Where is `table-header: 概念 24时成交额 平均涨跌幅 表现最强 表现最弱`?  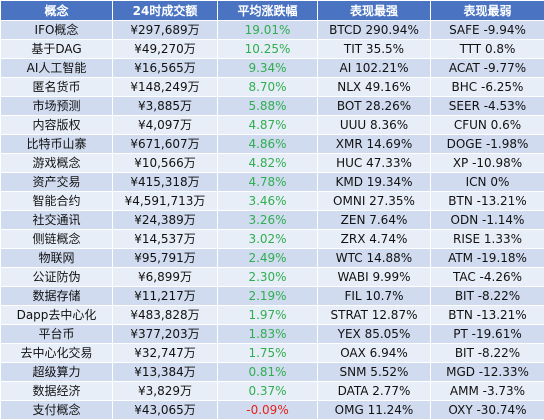 table-header: 概念 24时成交额 平均涨跌幅 表现最强 表现最弱 is located at coordinates (272, 11).